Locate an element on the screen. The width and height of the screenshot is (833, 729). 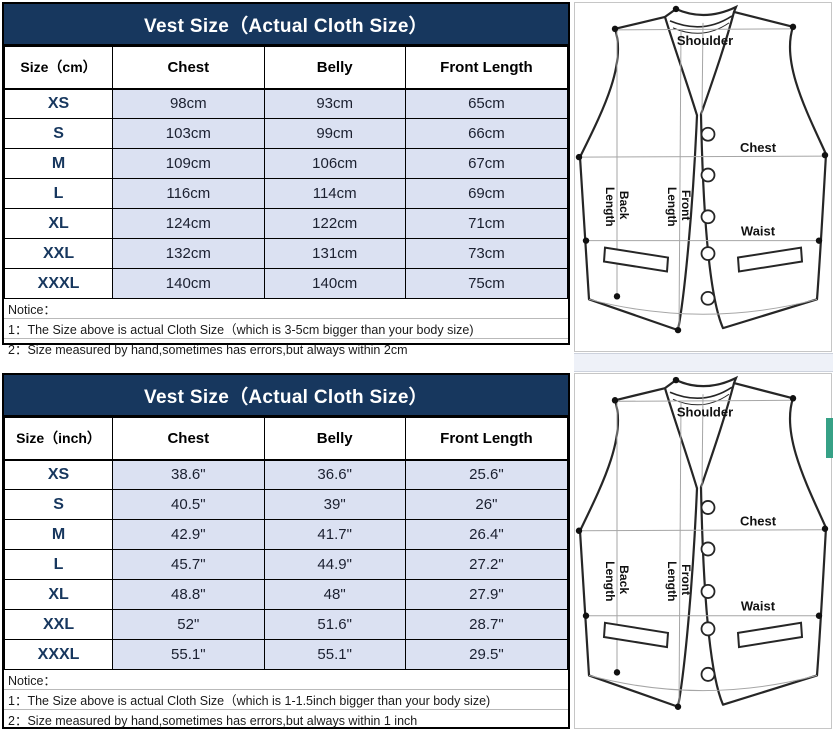
column-header-row: Size（inch） Chest Belly Front Length is located at coordinates (286, 439).